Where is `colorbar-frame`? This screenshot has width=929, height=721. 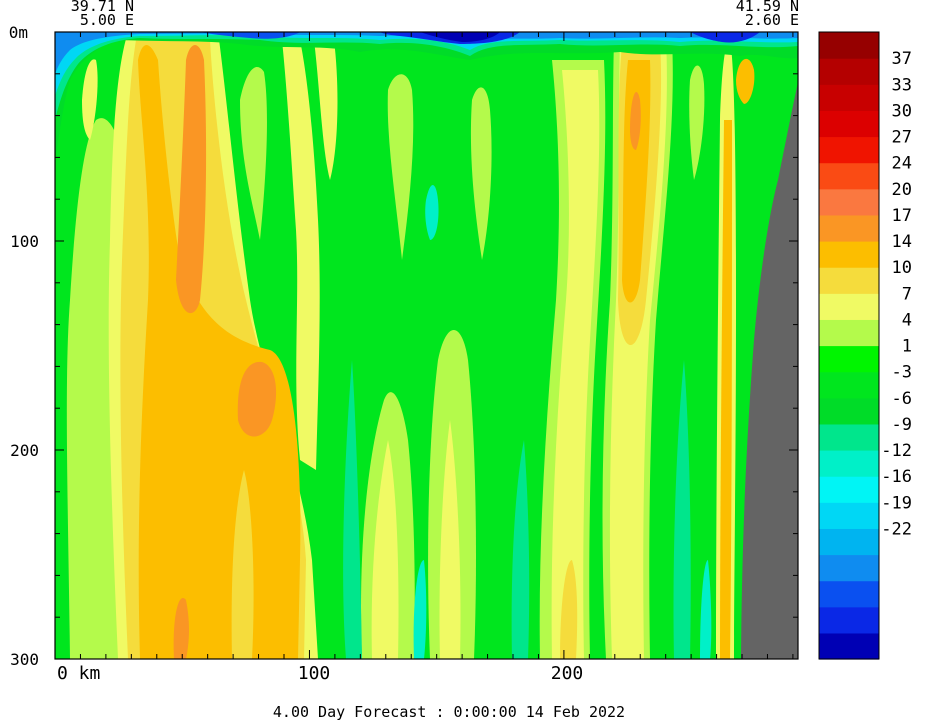 colorbar-frame is located at coordinates (849, 345).